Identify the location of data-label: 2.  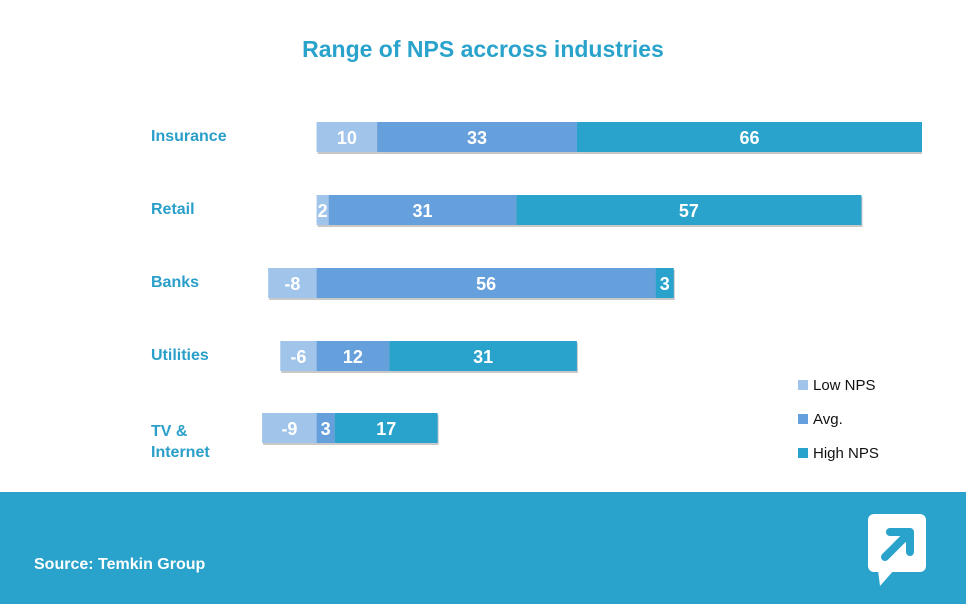
(323, 211).